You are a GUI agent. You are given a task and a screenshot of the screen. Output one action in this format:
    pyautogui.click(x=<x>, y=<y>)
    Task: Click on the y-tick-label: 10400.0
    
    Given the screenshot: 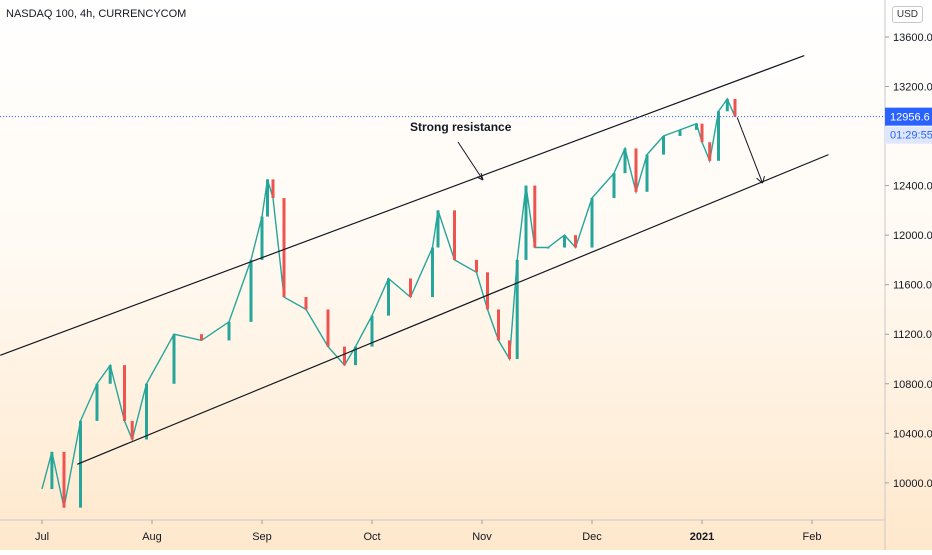 What is the action you would take?
    pyautogui.click(x=912, y=434)
    